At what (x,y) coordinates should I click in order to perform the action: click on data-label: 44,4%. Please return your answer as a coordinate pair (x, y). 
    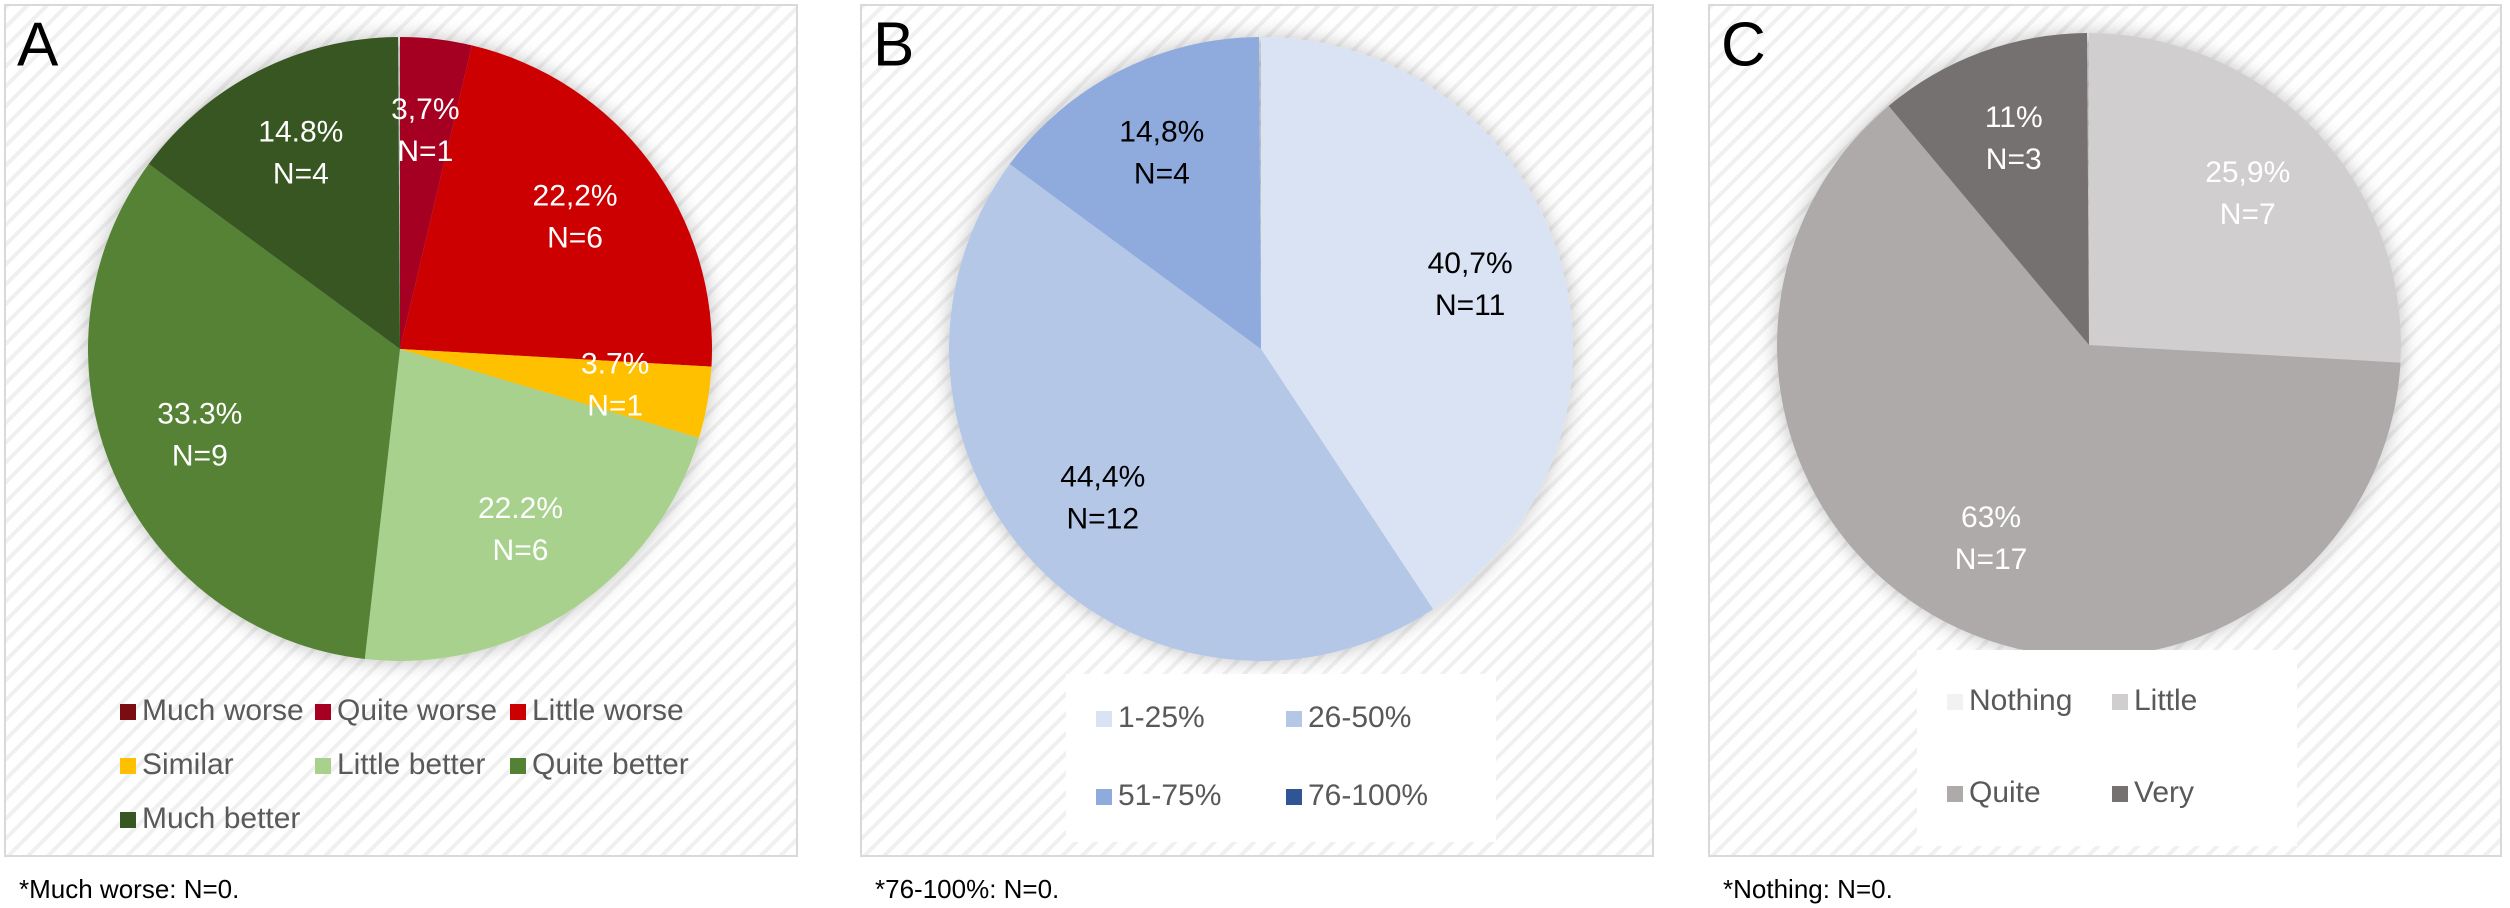
    Looking at the image, I should click on (1102, 476).